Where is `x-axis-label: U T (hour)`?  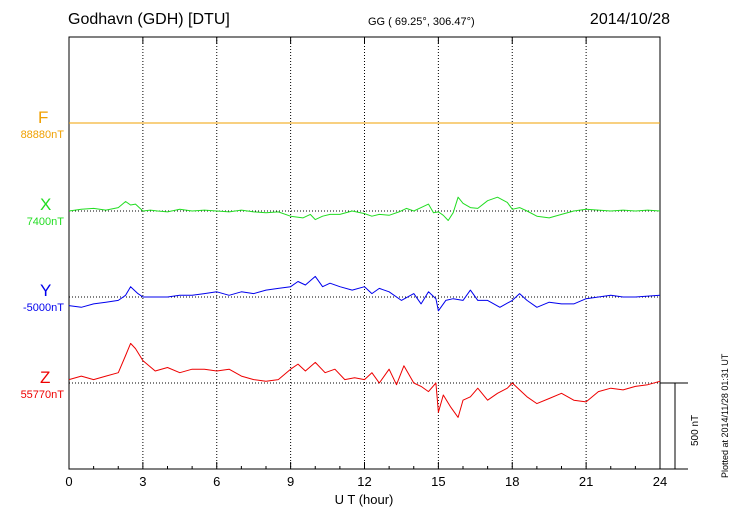
x-axis-label: U T (hour) is located at coordinates (364, 499).